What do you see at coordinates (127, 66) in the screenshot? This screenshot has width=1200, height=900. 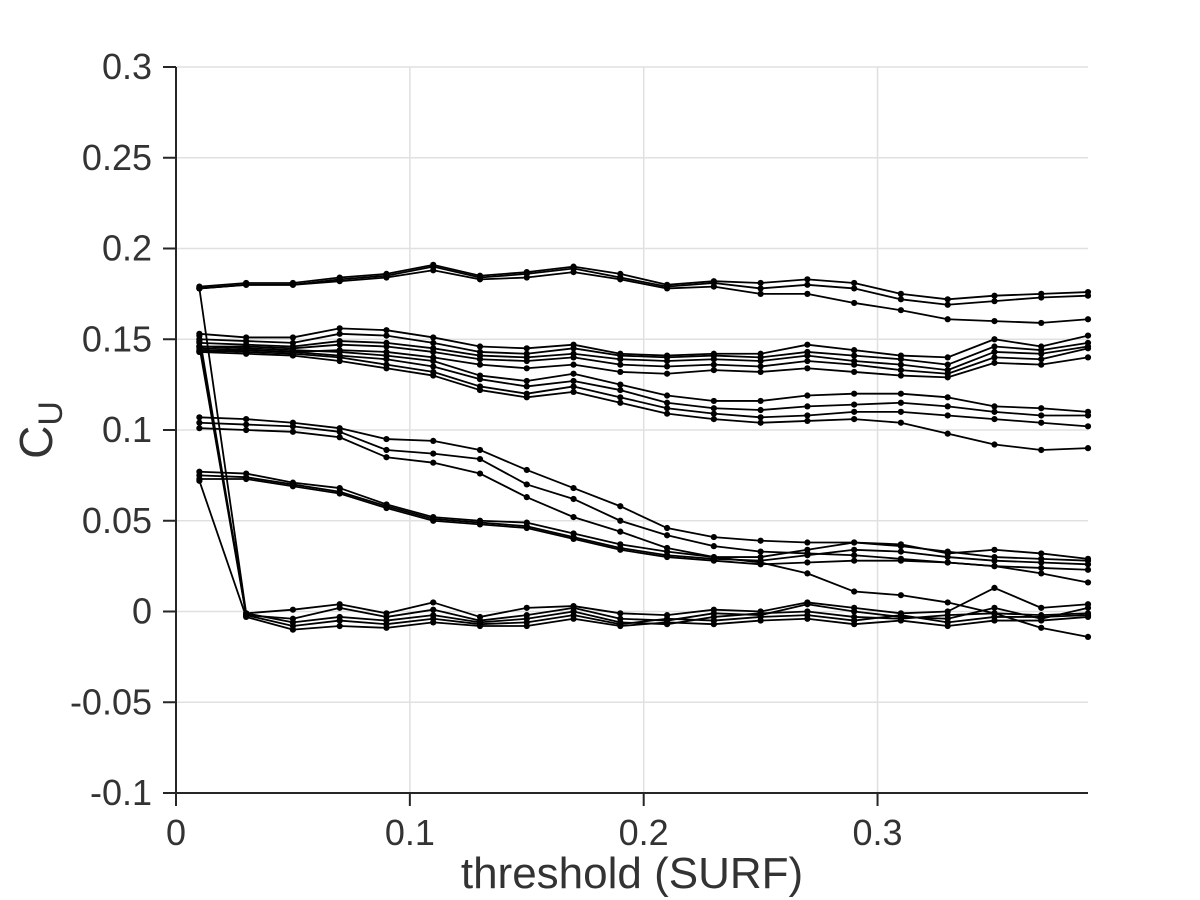 I see `y-tick-label: 0.3` at bounding box center [127, 66].